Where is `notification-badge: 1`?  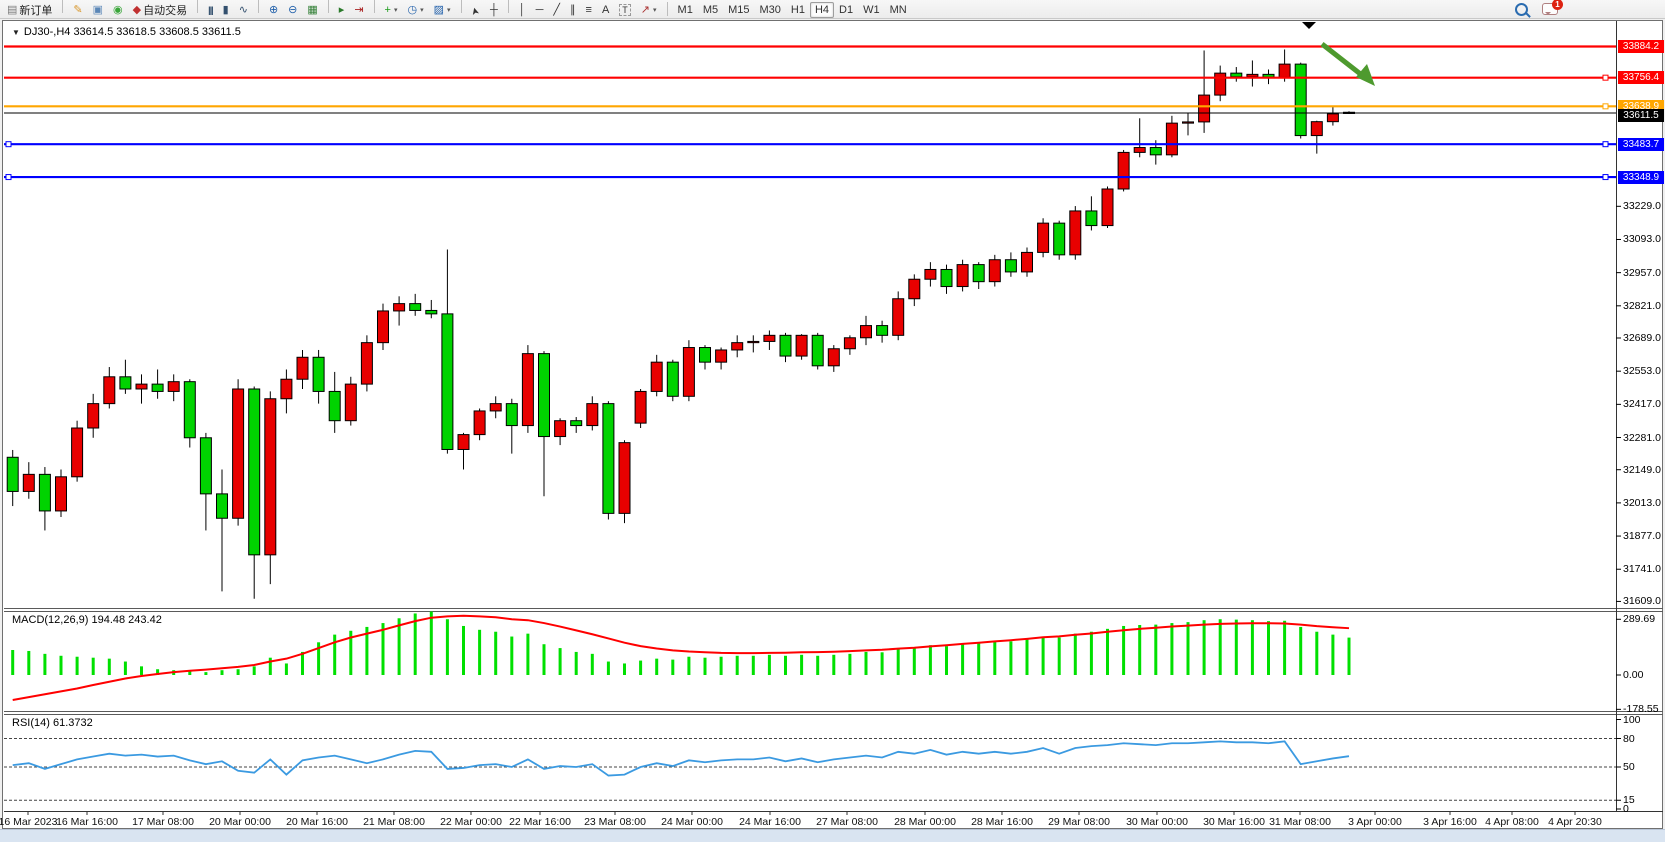 notification-badge: 1 is located at coordinates (1557, 5).